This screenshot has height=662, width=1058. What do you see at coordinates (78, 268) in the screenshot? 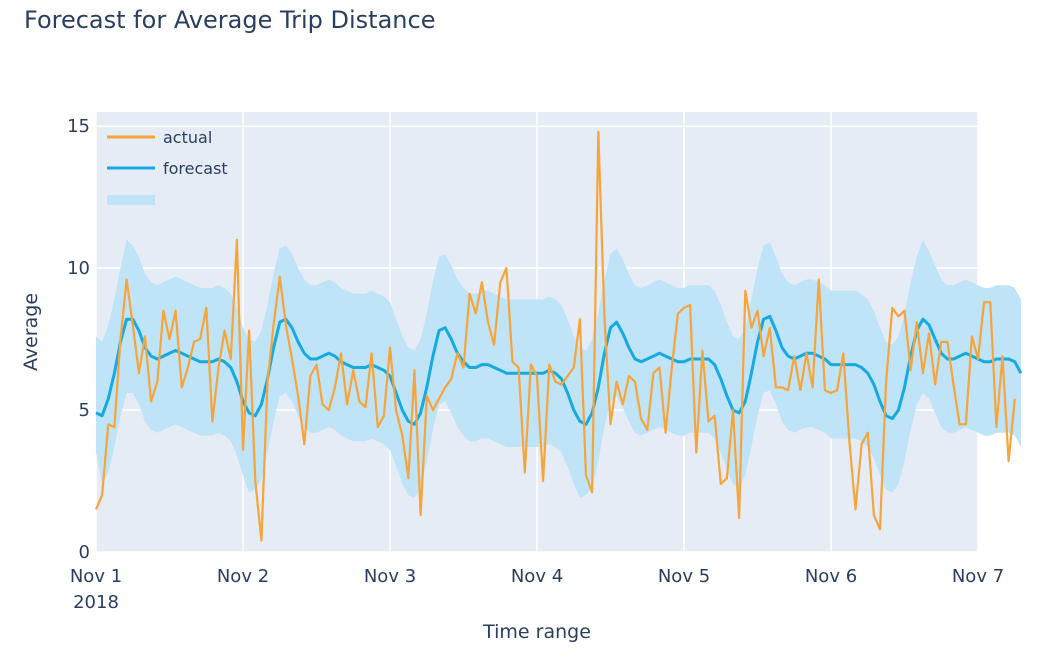
I see `y-tick-label: 10` at bounding box center [78, 268].